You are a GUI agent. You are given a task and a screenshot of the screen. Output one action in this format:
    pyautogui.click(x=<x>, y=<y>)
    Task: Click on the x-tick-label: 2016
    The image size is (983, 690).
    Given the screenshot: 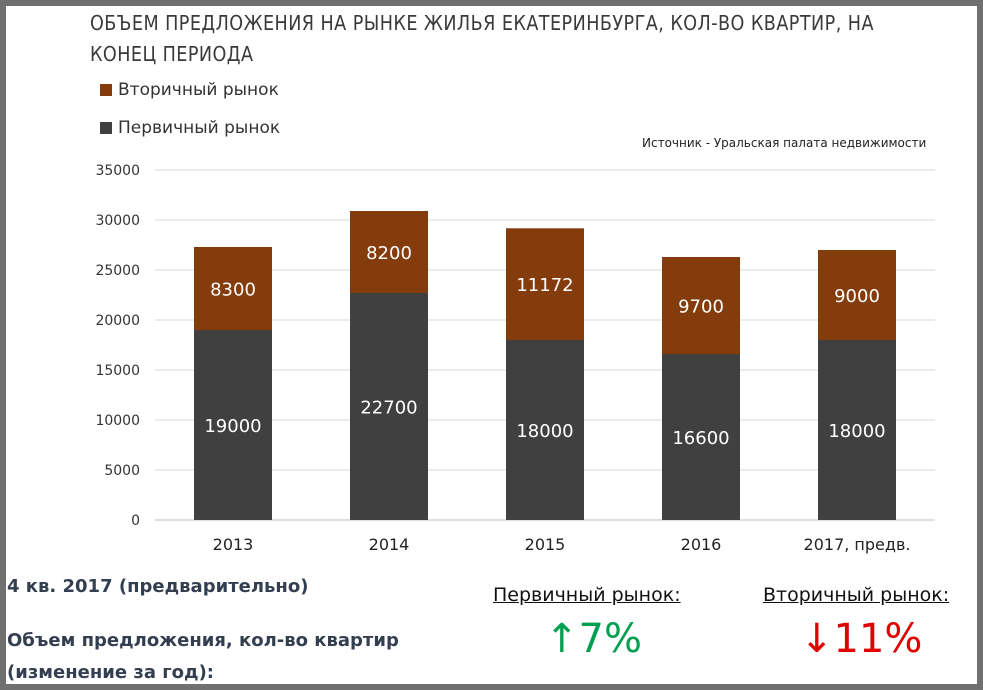 What is the action you would take?
    pyautogui.click(x=701, y=544)
    